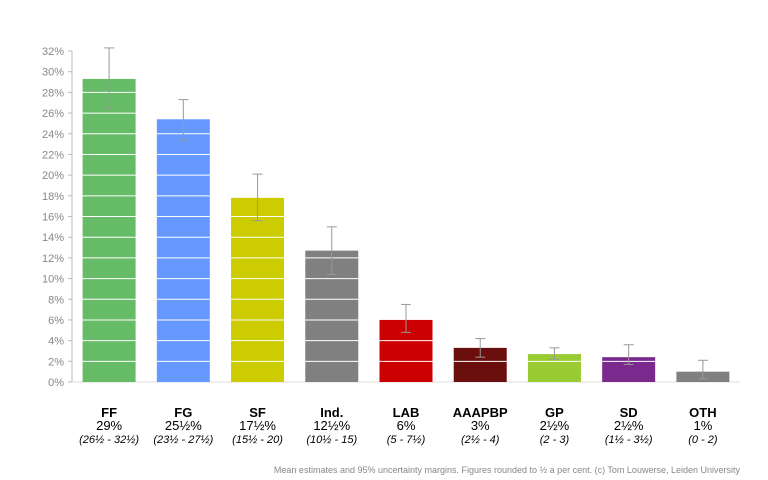 The image size is (768, 480). I want to click on value-label: 25½%, so click(183, 425).